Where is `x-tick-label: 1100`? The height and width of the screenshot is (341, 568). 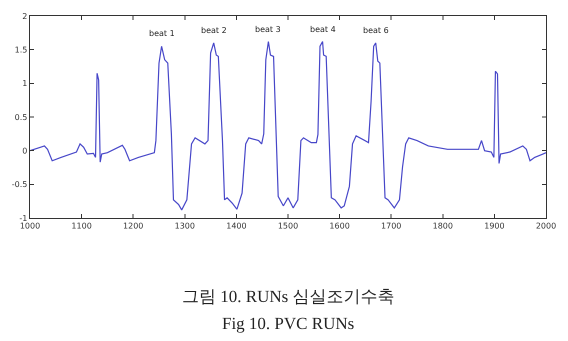 x-tick-label: 1100 is located at coordinates (81, 226).